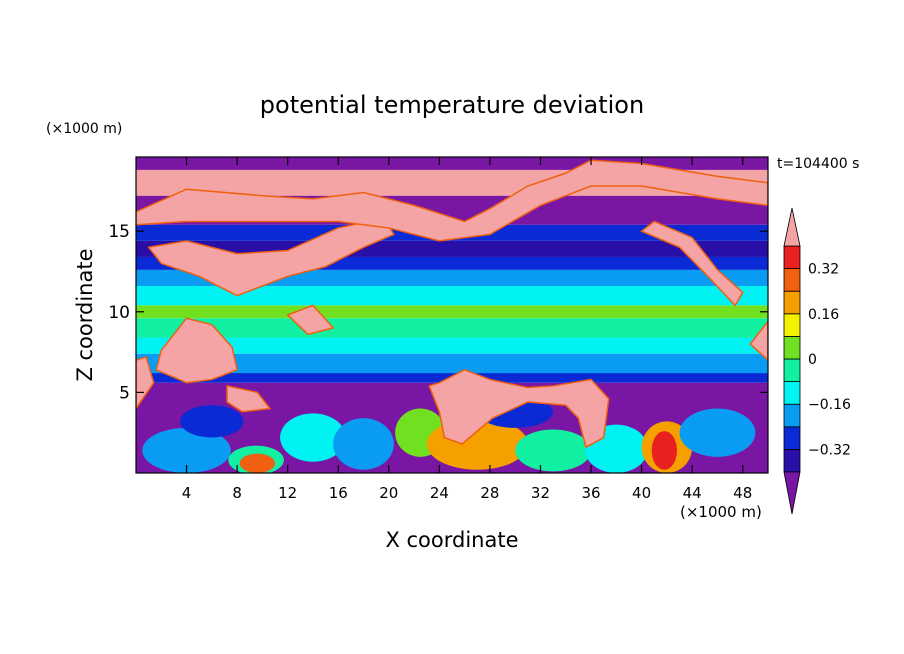 The width and height of the screenshot is (904, 654). Describe the element at coordinates (452, 105) in the screenshot. I see `chart-title: potential temperature deviation` at that location.